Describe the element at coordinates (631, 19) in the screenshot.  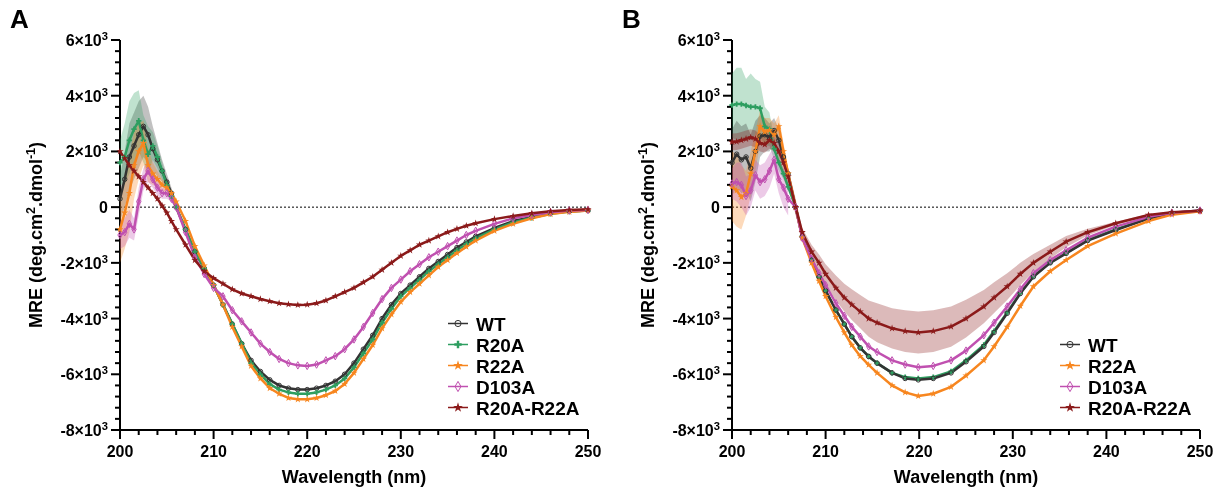
I see `chart-title: B` at that location.